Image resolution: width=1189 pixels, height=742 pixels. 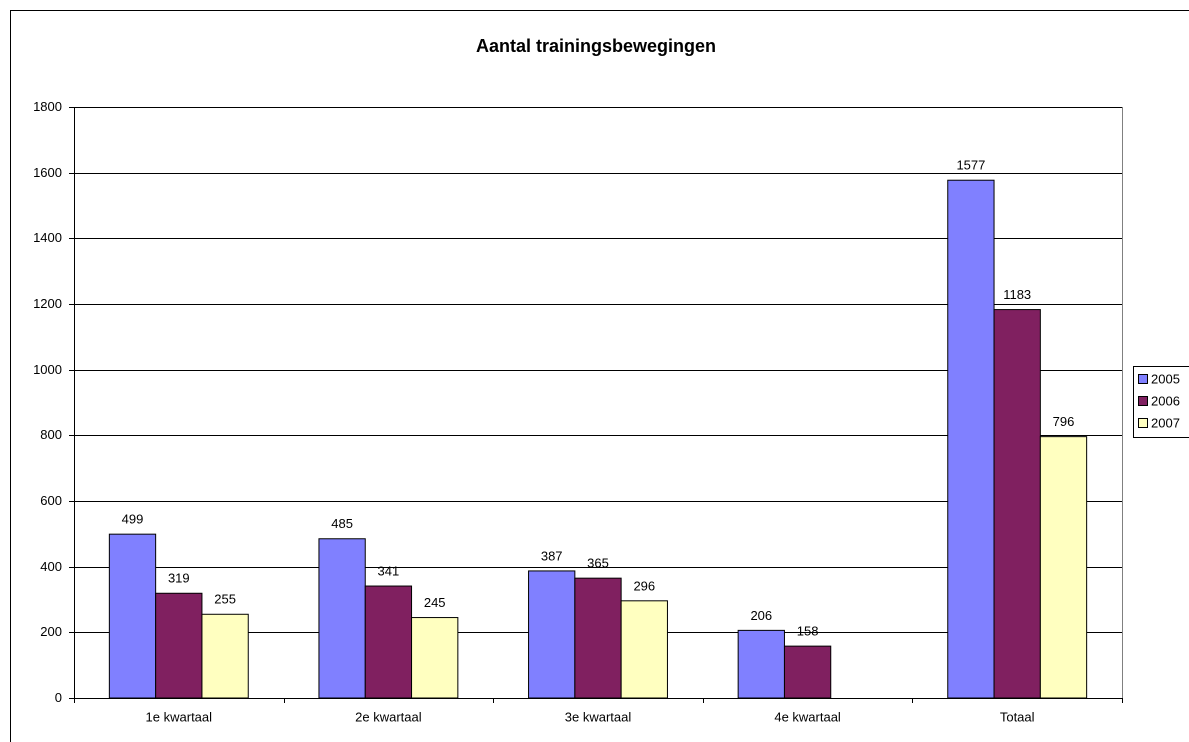 What do you see at coordinates (389, 570) in the screenshot?
I see `value-label: 341` at bounding box center [389, 570].